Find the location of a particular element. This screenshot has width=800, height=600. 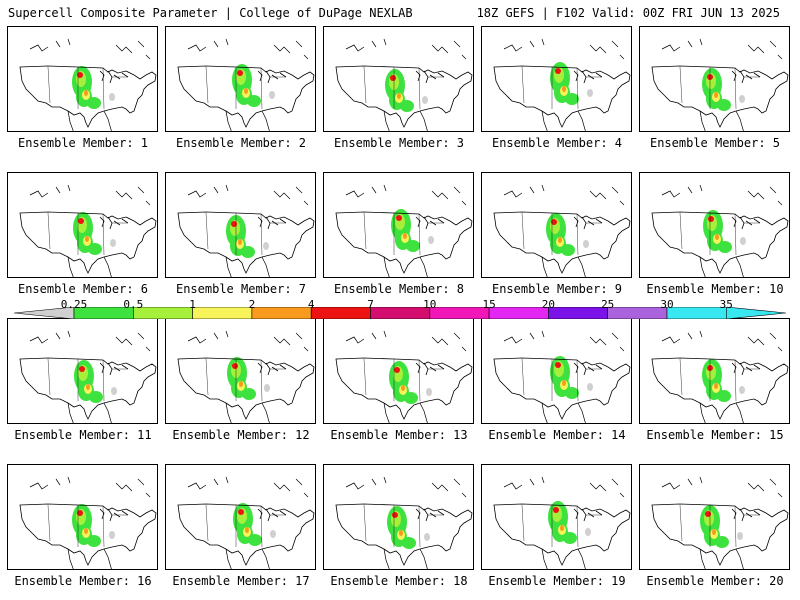

ensemble-member-label: Ensemble Member: 18 is located at coordinates (399, 581).